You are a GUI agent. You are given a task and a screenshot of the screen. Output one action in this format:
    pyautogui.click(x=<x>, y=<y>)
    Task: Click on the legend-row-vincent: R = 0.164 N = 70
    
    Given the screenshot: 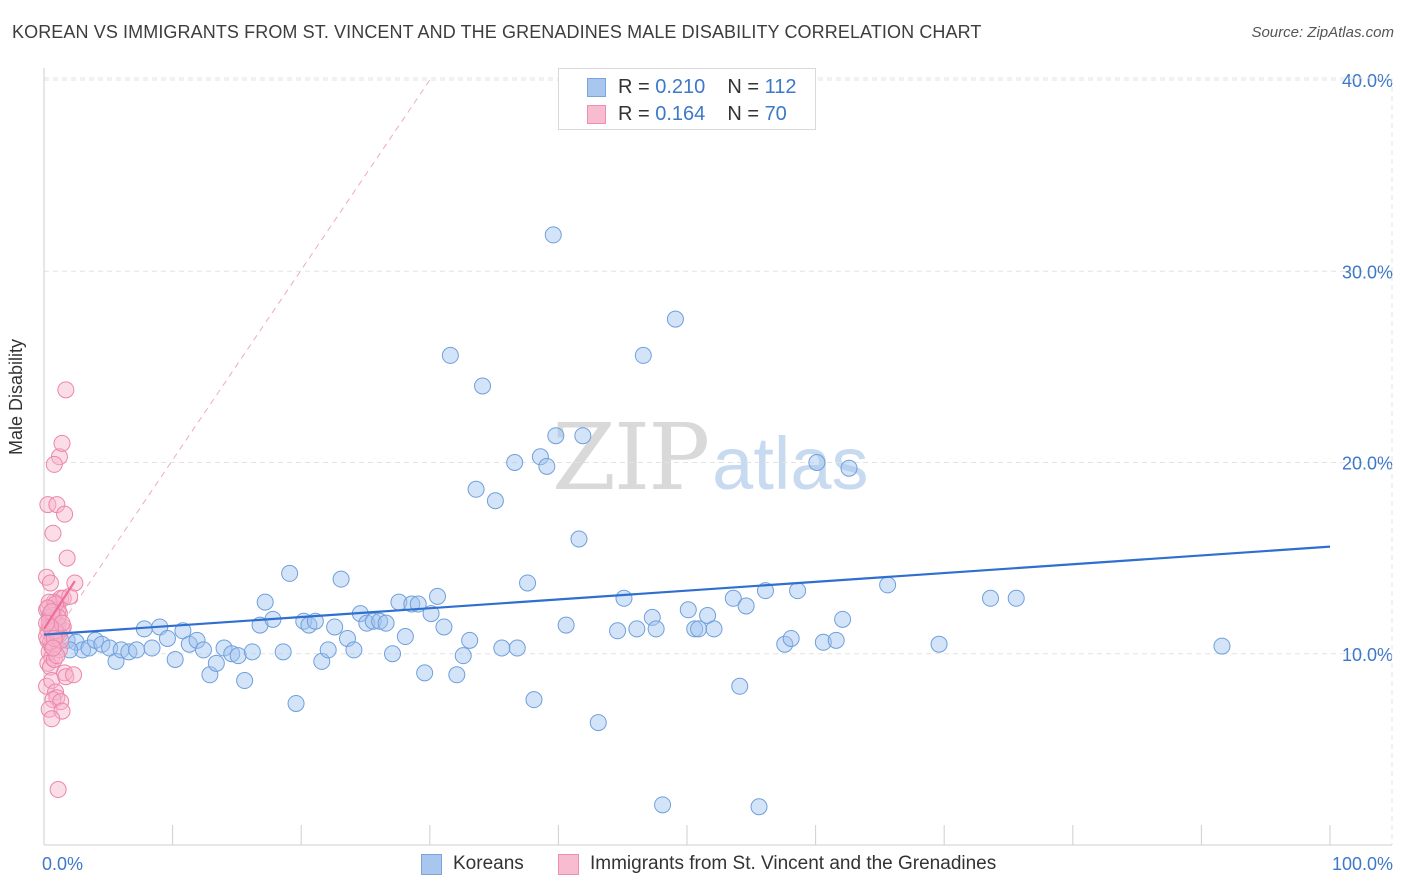 What is the action you would take?
    pyautogui.click(x=687, y=114)
    